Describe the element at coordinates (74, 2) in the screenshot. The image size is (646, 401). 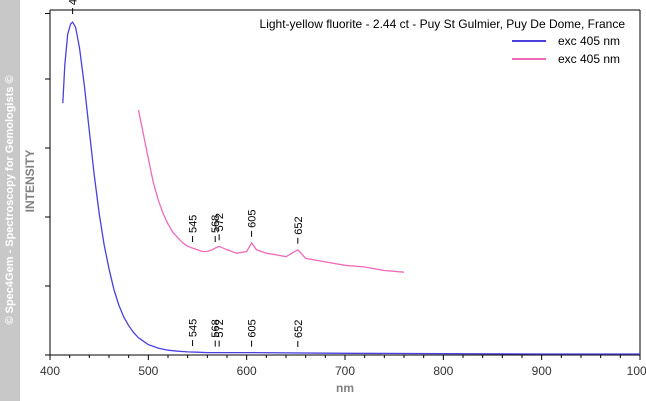
I see `peak-label-blue: 423` at that location.